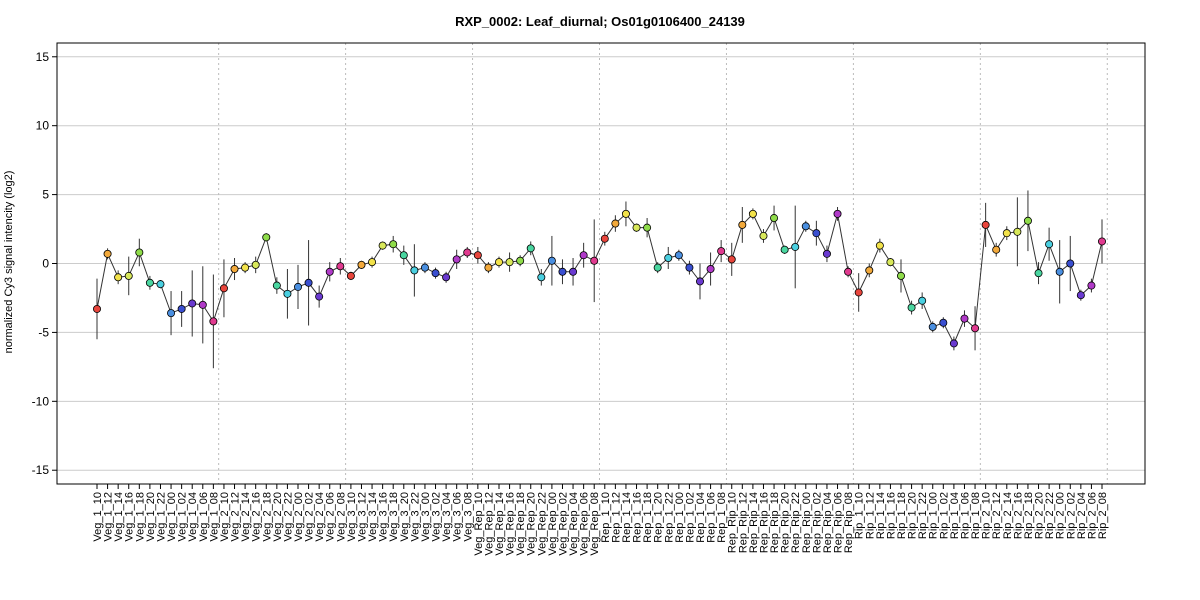 The image size is (1200, 600). Describe the element at coordinates (743, 522) in the screenshot. I see `x-tick-label: Rep_Rip_12` at that location.